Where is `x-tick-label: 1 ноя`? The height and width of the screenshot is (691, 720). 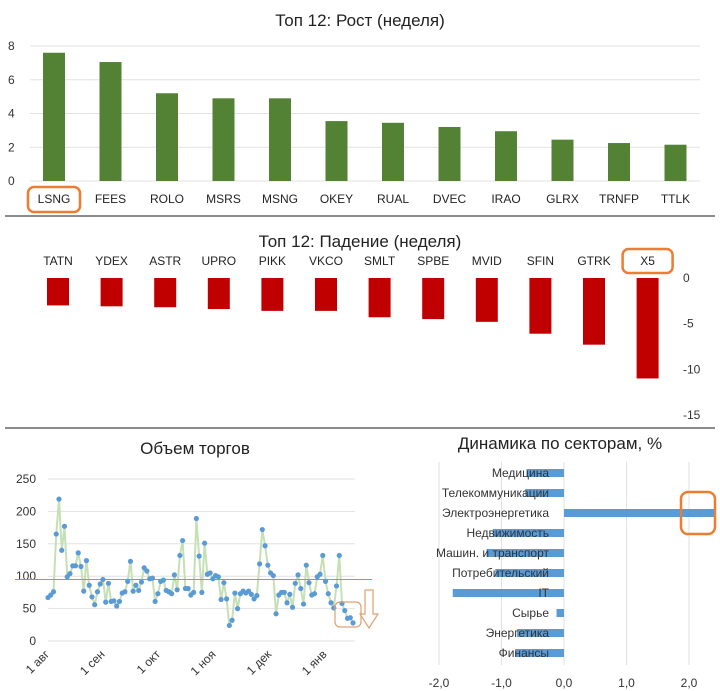 x-tick-label: 1 ноя is located at coordinates (203, 662).